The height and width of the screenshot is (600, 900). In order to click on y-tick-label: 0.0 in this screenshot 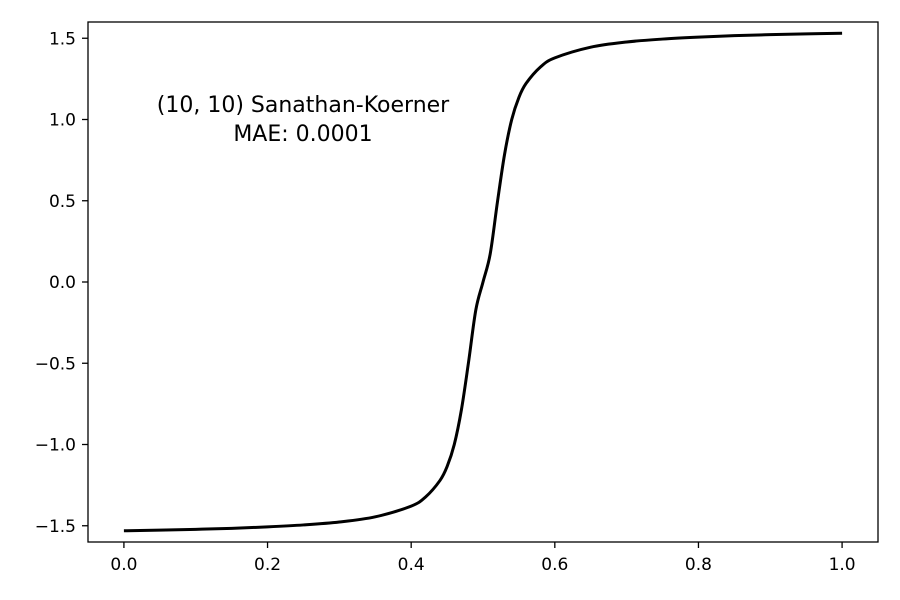, I will do `click(62, 283)`.